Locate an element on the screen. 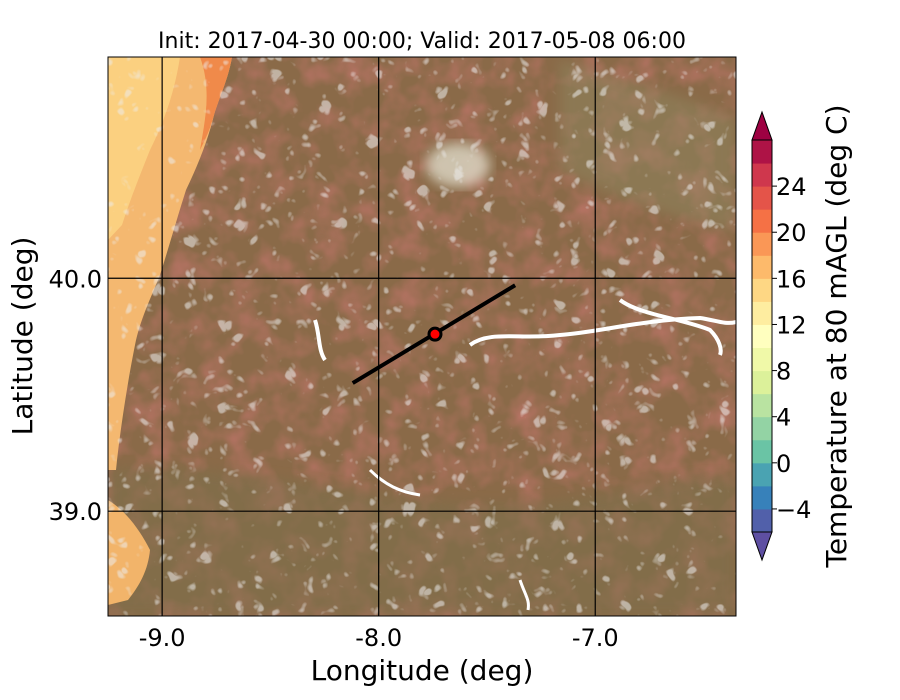  colorbar-tick-label: 20 is located at coordinates (791, 233).